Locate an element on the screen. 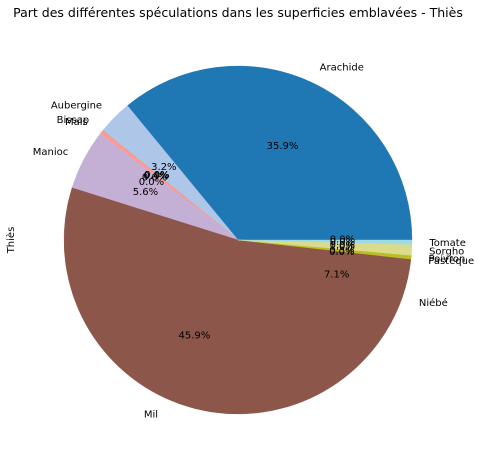 This screenshot has width=481, height=465. y-axis-label: Thiès is located at coordinates (11, 241).